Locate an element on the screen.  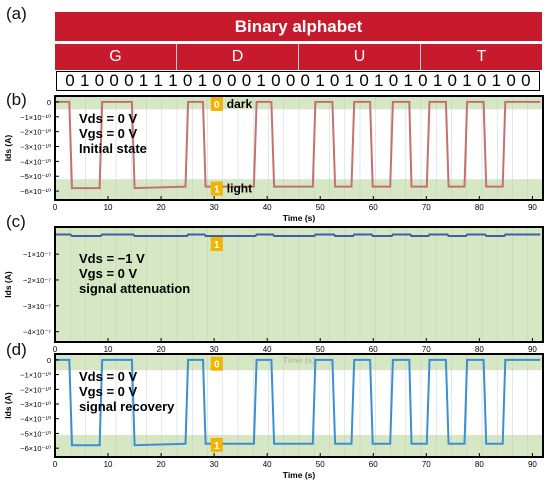
panel-label-a: (a) is located at coordinates (16, 13).